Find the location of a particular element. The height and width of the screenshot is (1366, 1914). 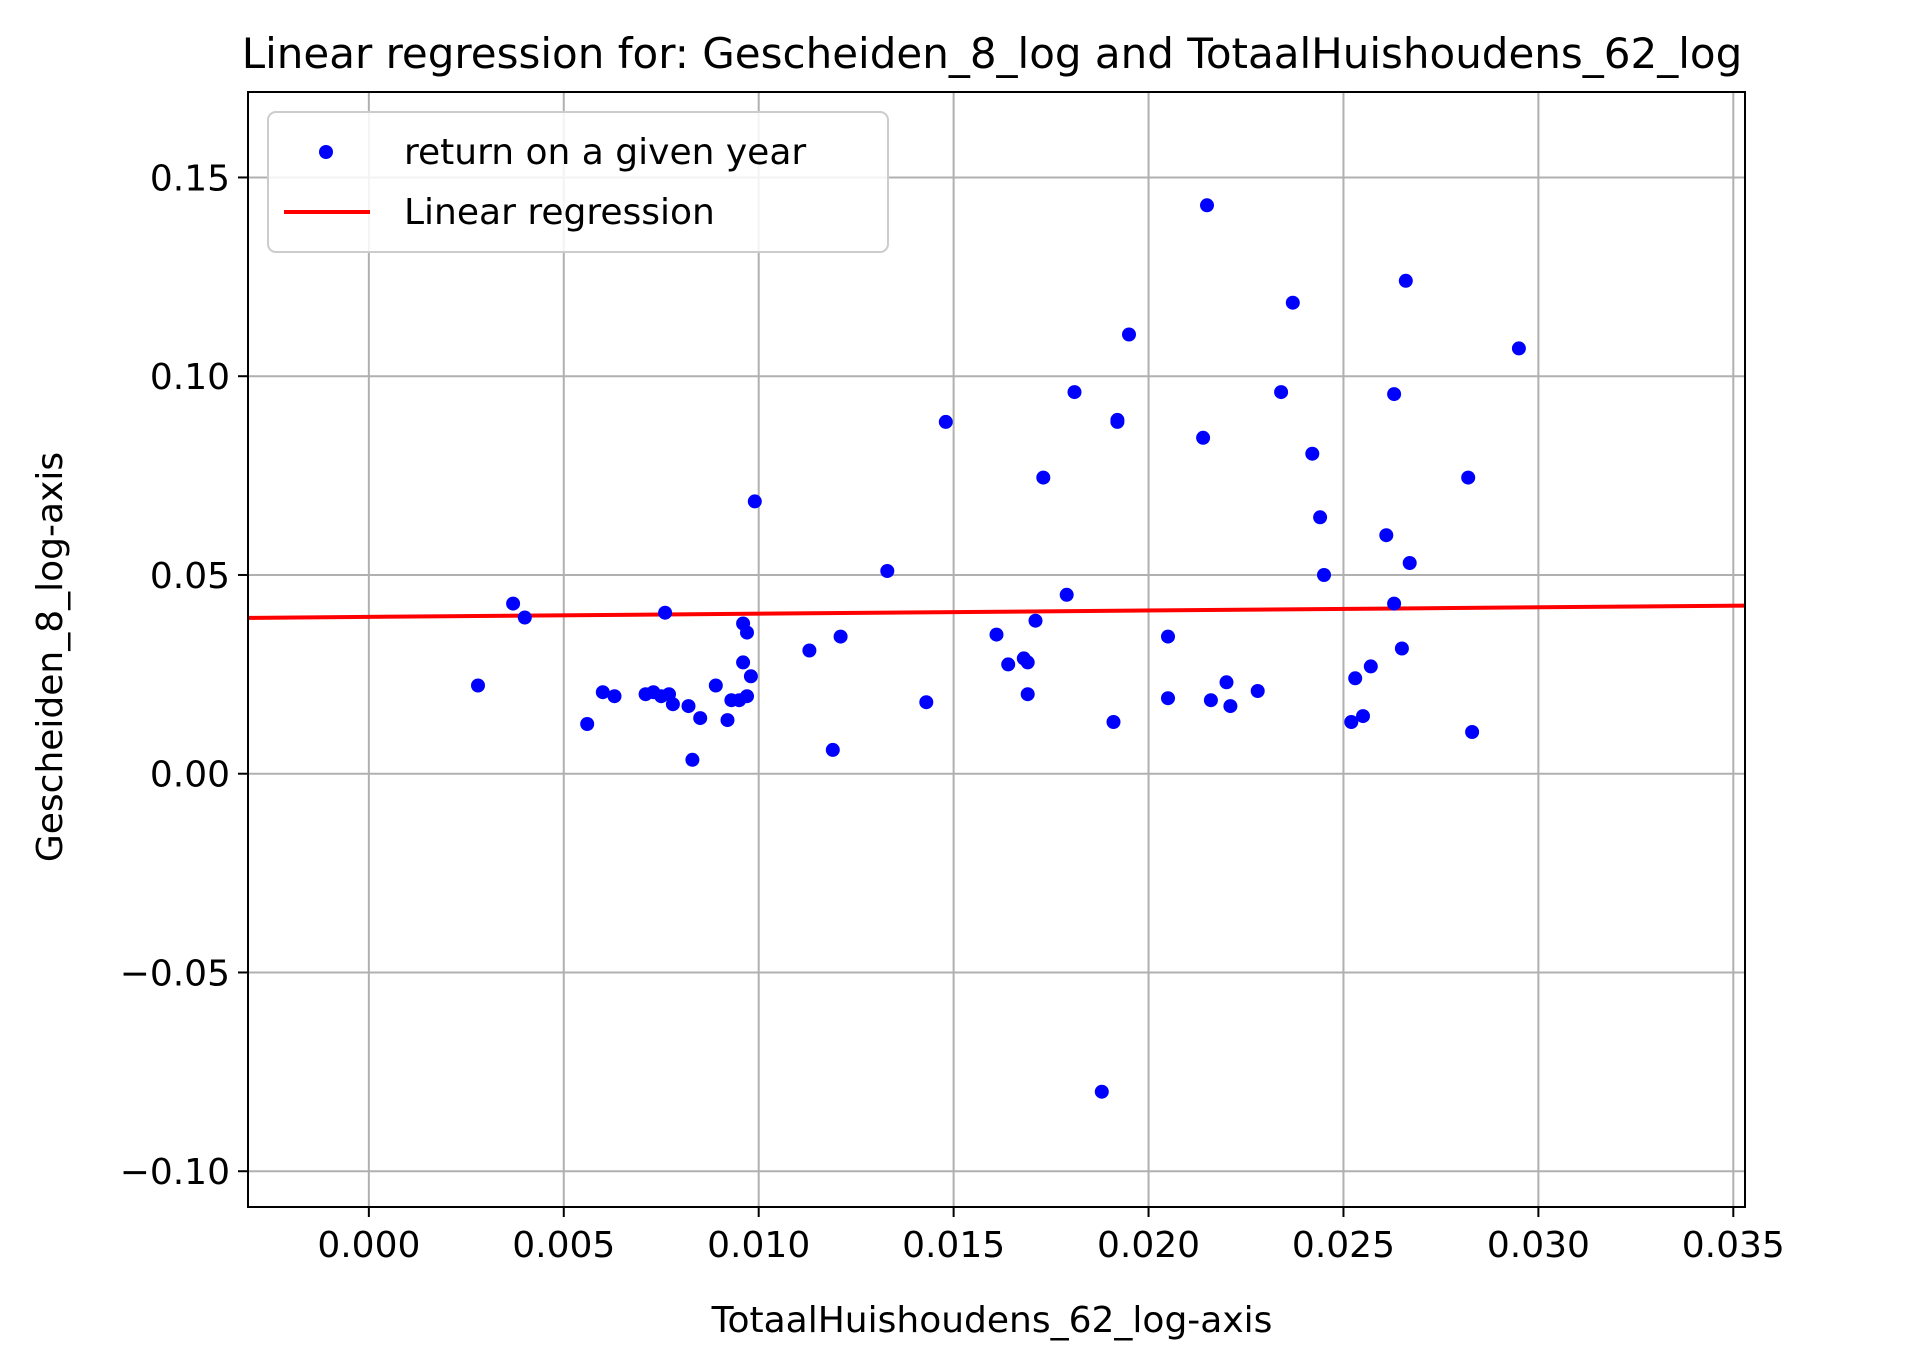

y-tick-label: 0.05 is located at coordinates (190, 576).